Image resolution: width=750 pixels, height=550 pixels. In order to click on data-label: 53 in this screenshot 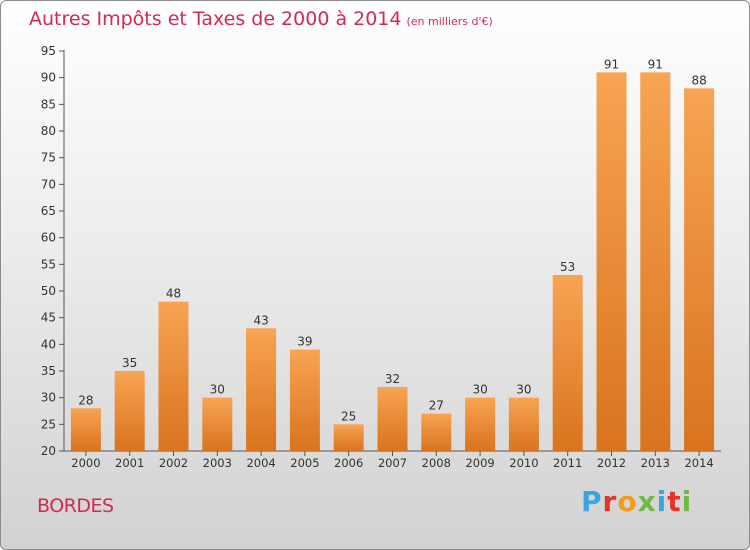, I will do `click(567, 267)`.